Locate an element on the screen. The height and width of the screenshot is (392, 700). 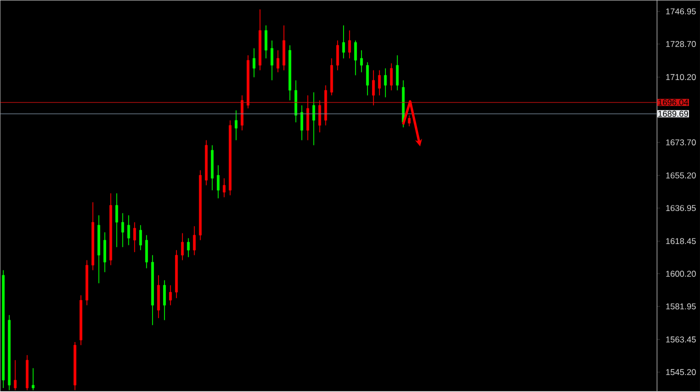
y-tick-label: 1563.45 is located at coordinates (681, 339).